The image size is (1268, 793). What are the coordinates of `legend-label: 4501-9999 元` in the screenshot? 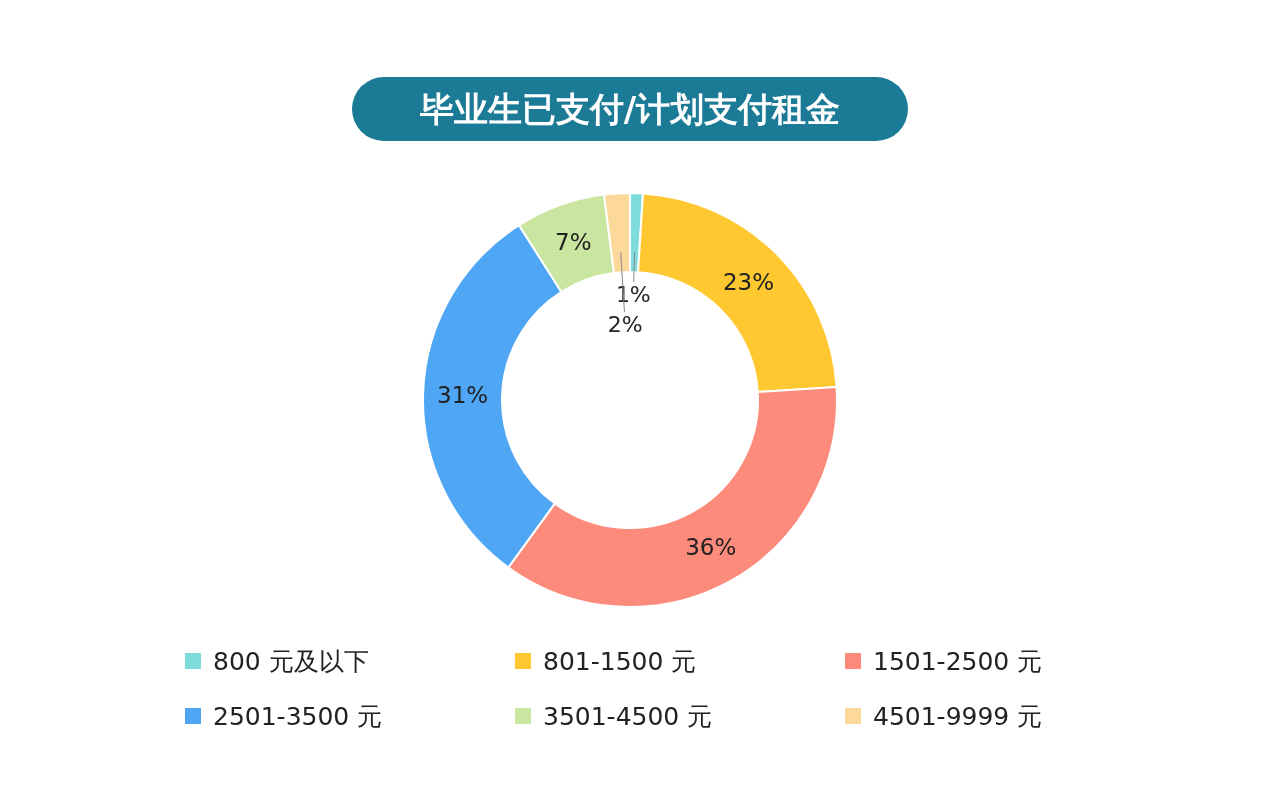 It's located at (958, 716).